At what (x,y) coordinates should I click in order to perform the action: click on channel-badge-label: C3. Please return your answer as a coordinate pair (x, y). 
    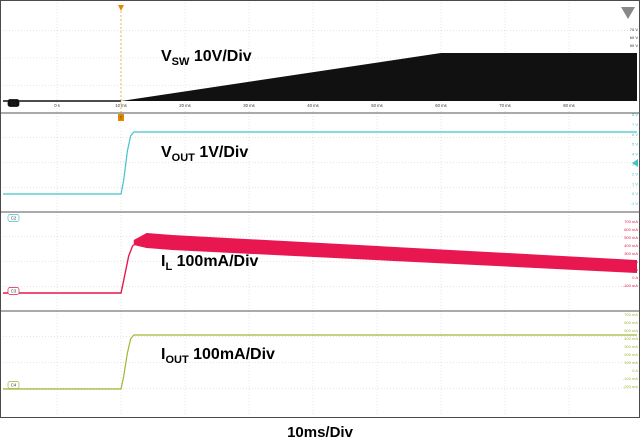
    Looking at the image, I should click on (14, 291).